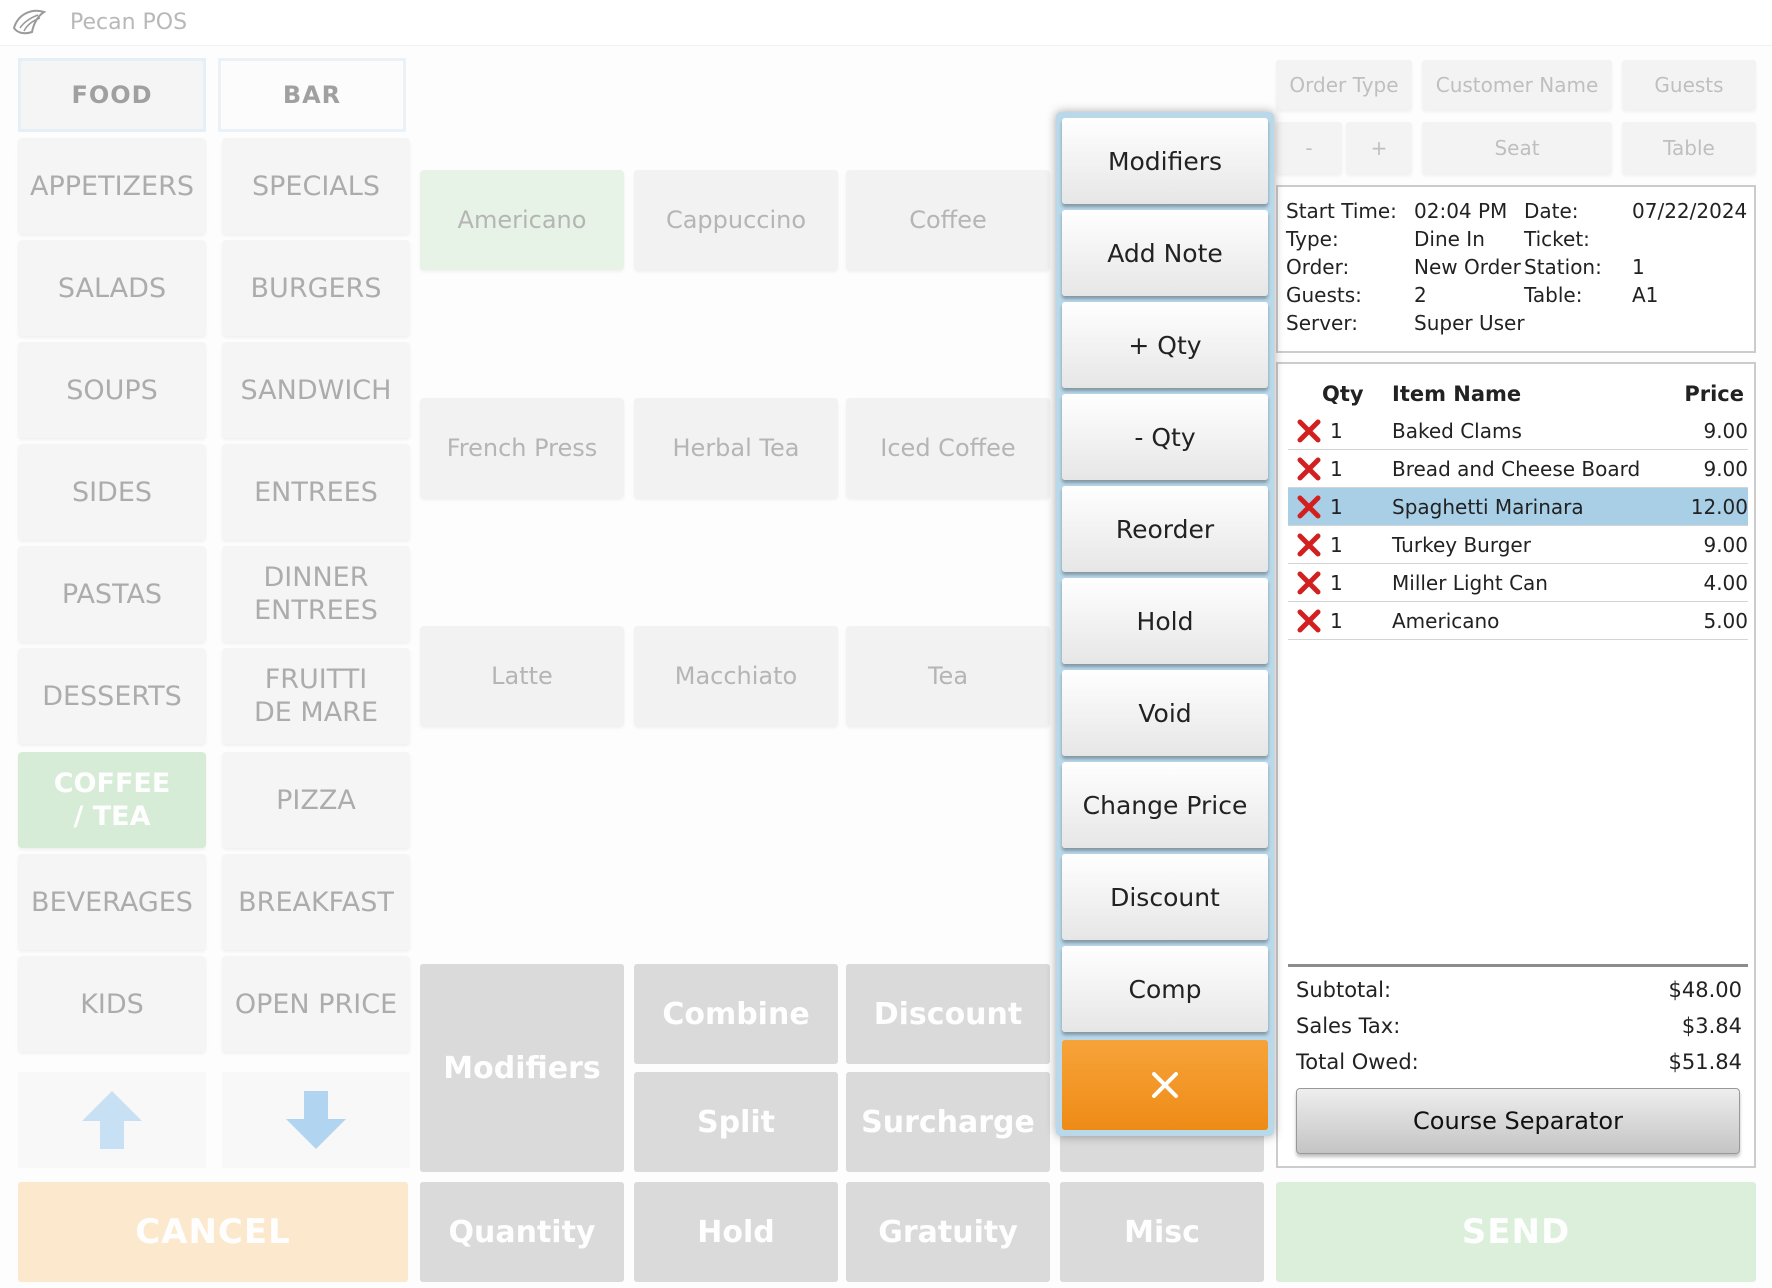 This screenshot has height=1288, width=1772. What do you see at coordinates (112, 1004) in the screenshot?
I see `category-kids: KIDS` at bounding box center [112, 1004].